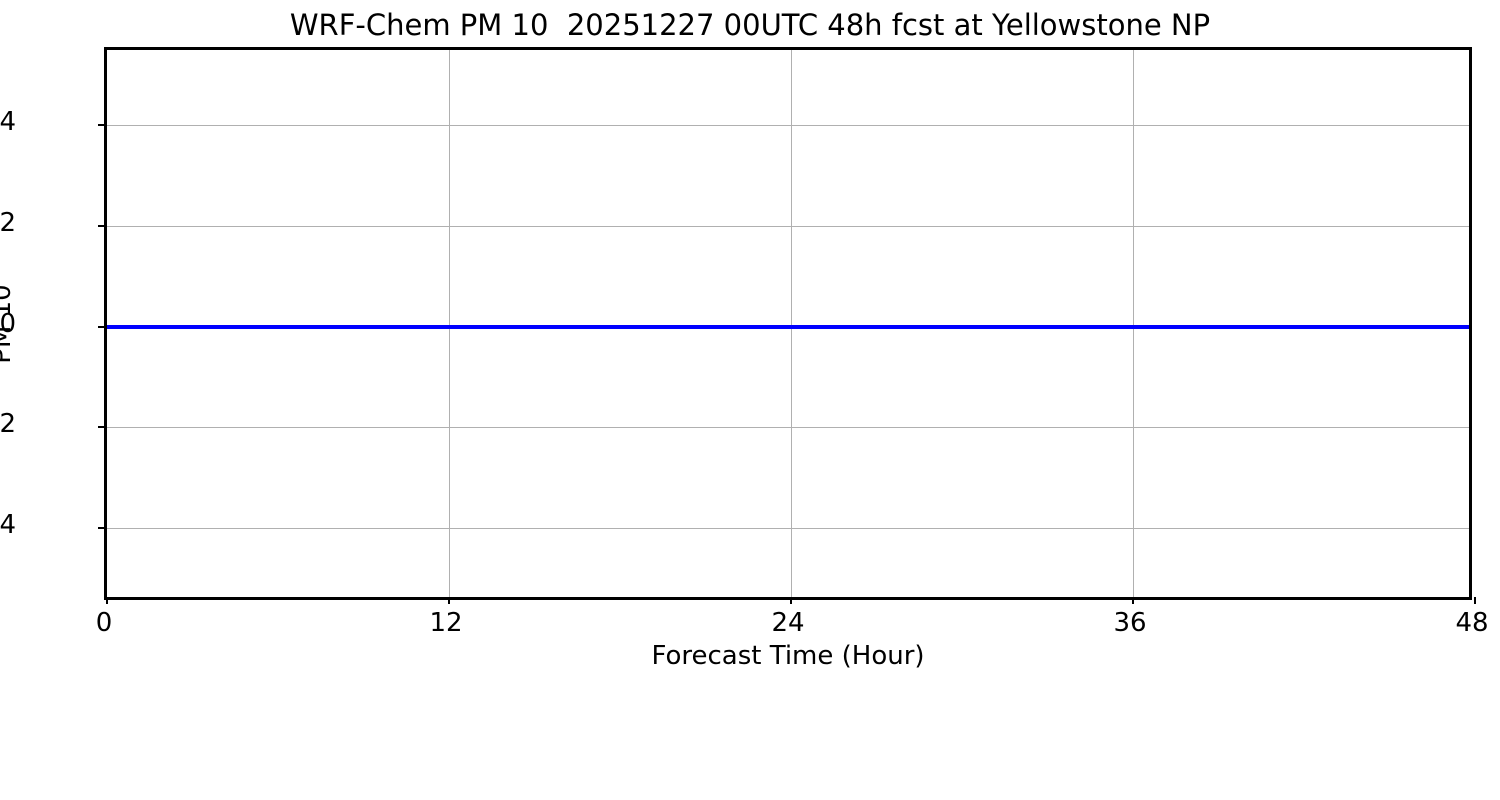 Image resolution: width=1500 pixels, height=800 pixels. What do you see at coordinates (8, 424) in the screenshot?
I see `y-axis-tick-label: −0.02` at bounding box center [8, 424].